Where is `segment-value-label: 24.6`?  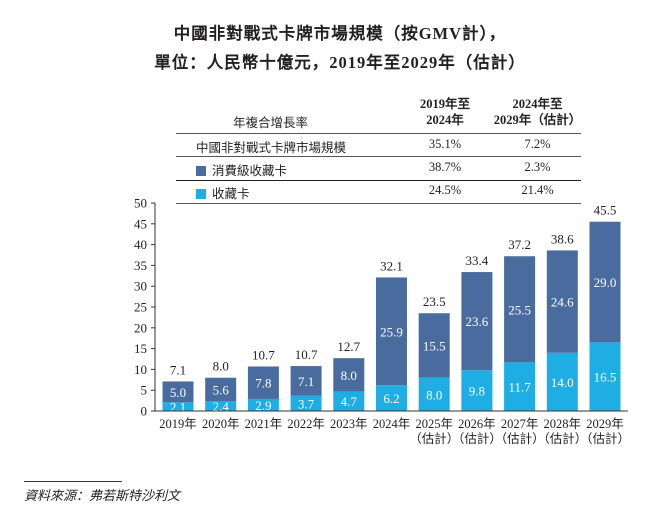 segment-value-label: 24.6 is located at coordinates (562, 302).